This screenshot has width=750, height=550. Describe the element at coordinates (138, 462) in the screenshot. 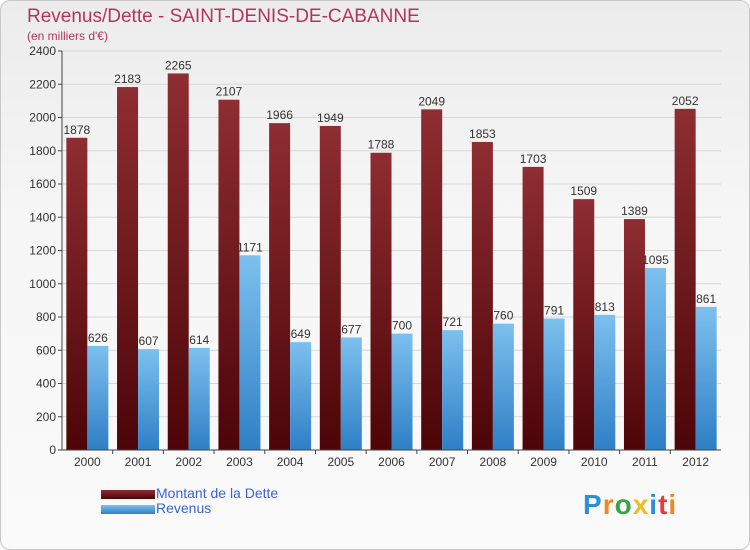

I see `x-tick-label: 2001` at that location.